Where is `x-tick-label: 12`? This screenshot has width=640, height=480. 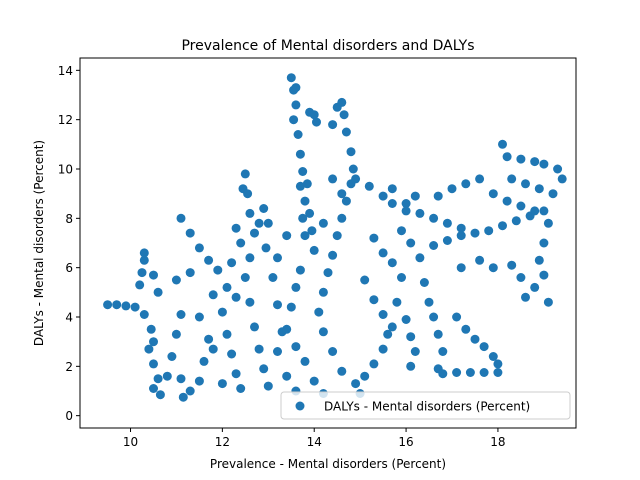 x-tick-label: 12 is located at coordinates (222, 442).